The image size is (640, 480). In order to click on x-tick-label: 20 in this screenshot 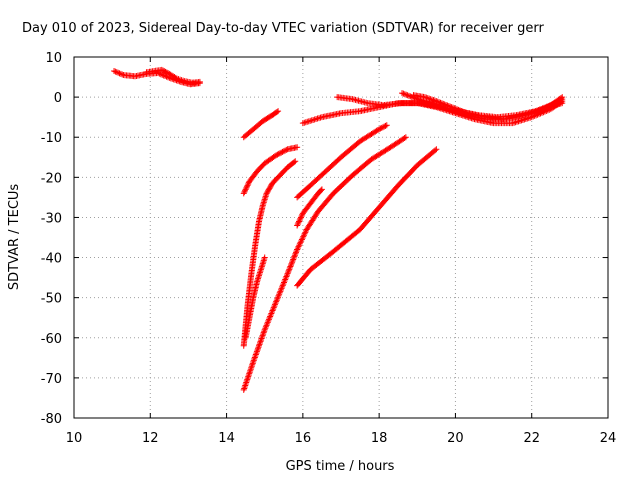, I will do `click(455, 438)`.